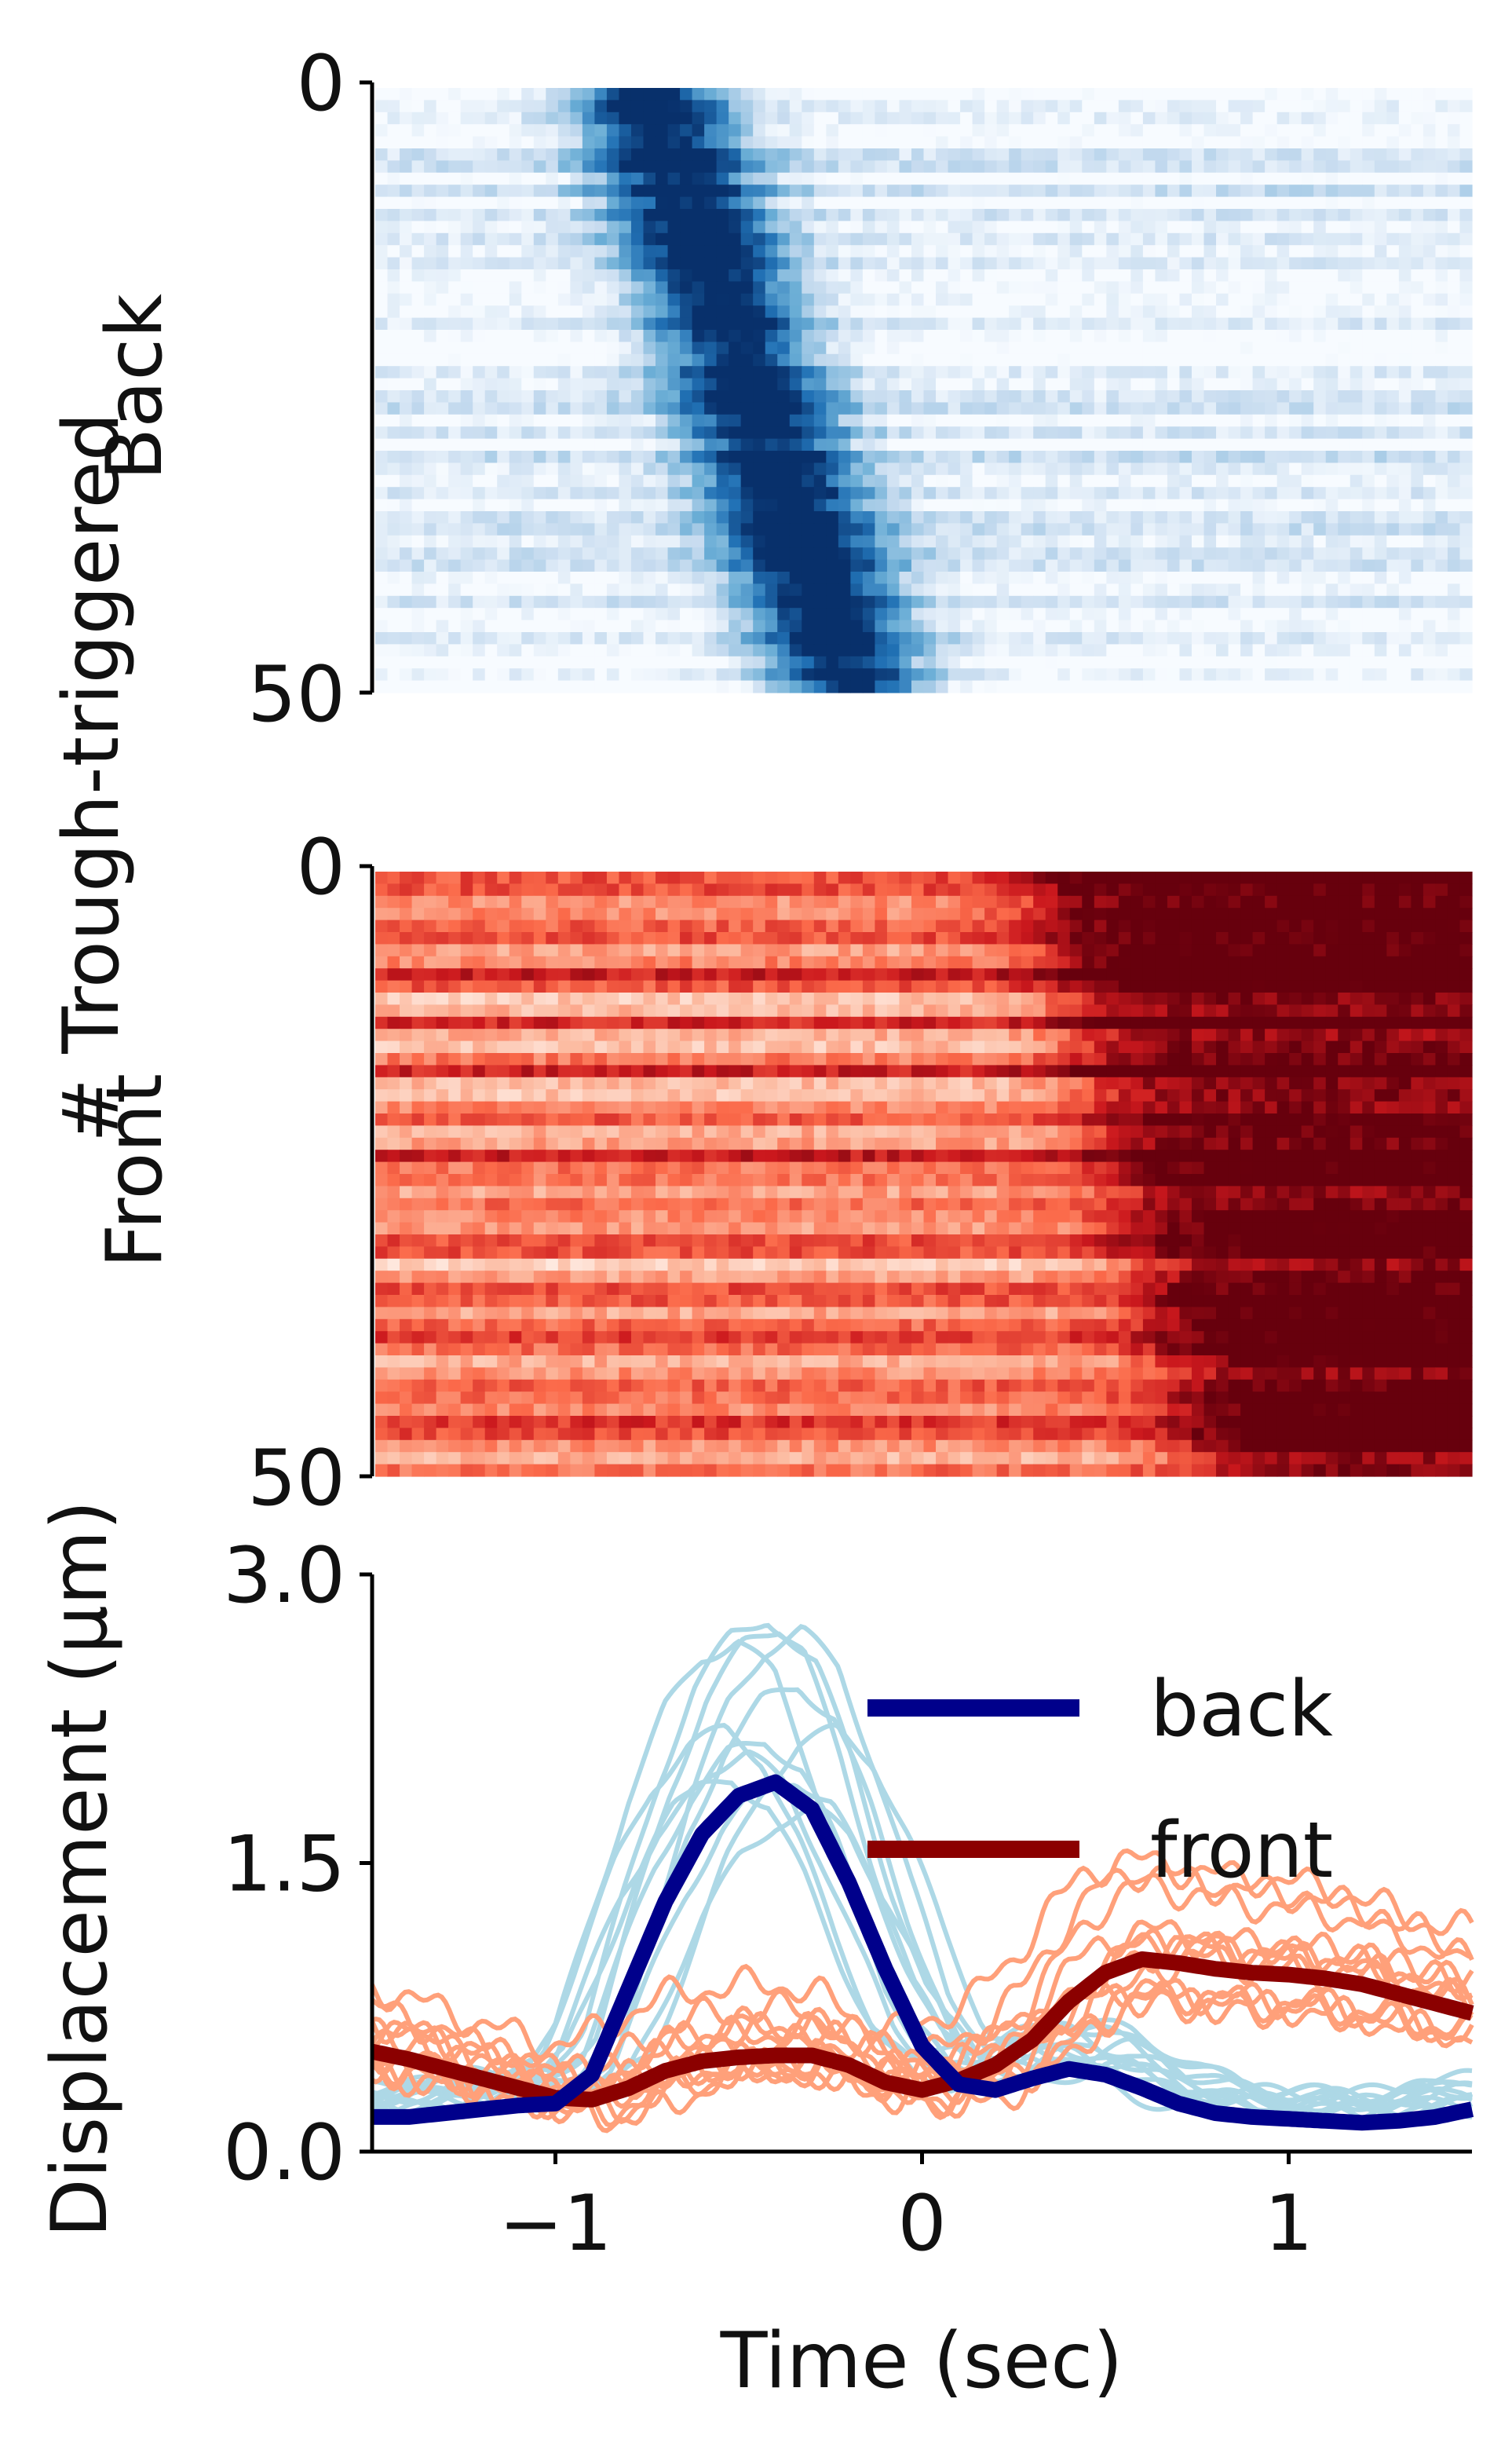  What do you see at coordinates (92, 777) in the screenshot?
I see `shared-ylabel: # Trough-triggered` at bounding box center [92, 777].